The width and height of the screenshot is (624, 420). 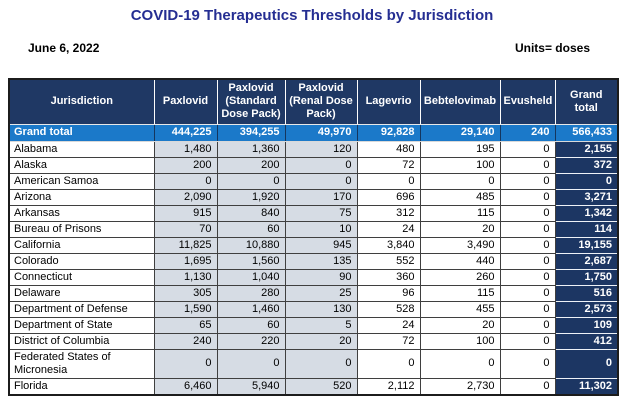 I want to click on table-row: Department of State 65 60 5 24 20 0 109, so click(x=313, y=325).